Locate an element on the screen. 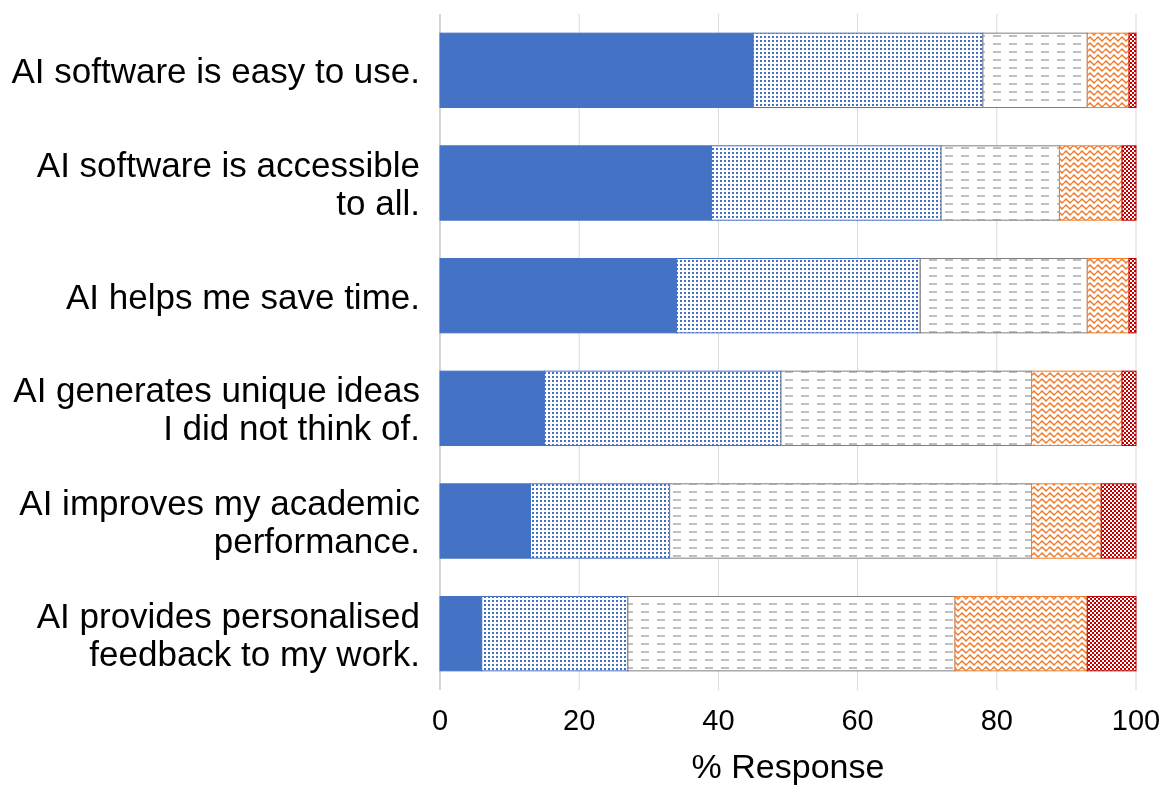  y-tick-label: AI provides personalised feedback to my work. is located at coordinates (228, 634).